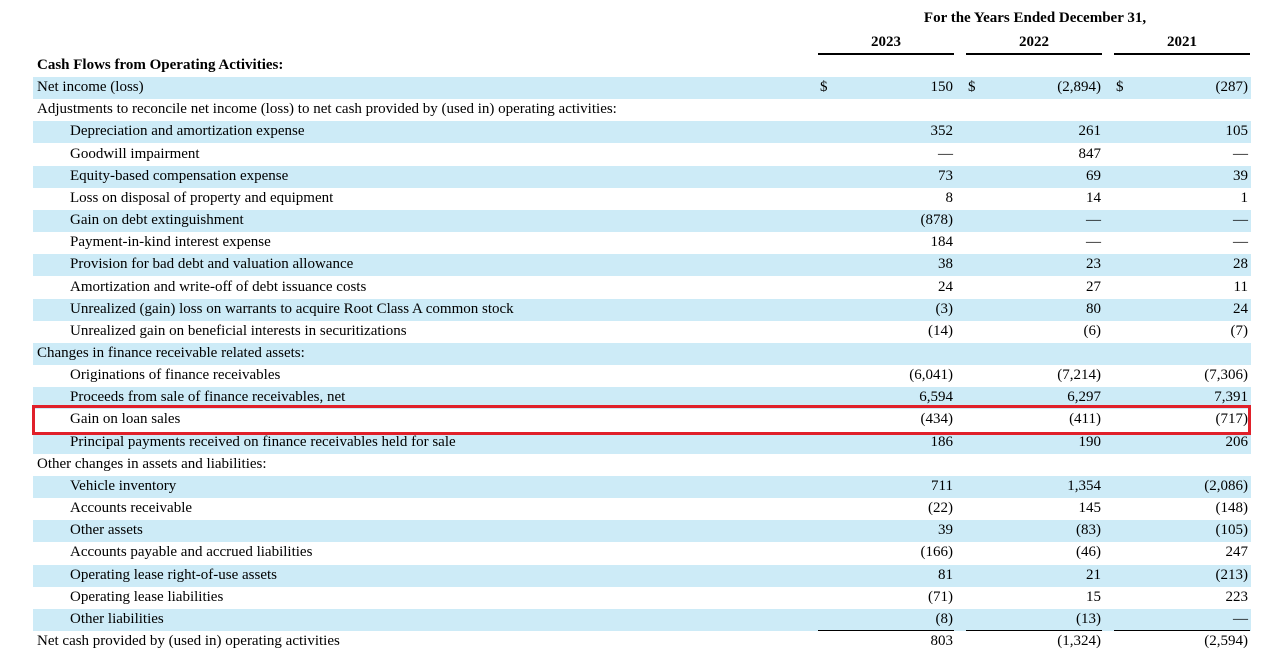  Describe the element at coordinates (1237, 596) in the screenshot. I see `cell-value-2021: 223` at that location.